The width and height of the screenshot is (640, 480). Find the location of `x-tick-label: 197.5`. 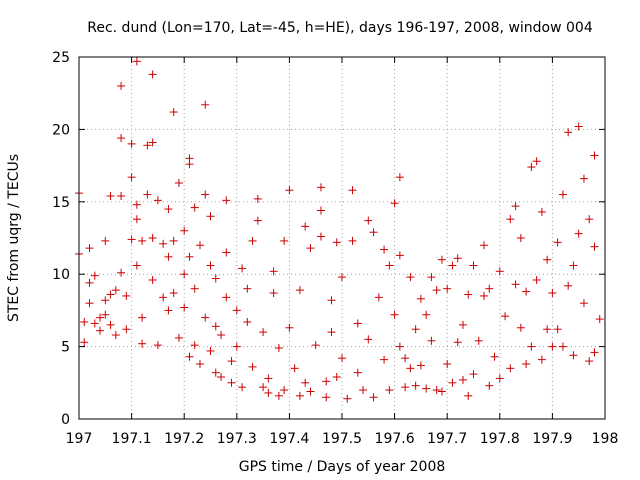

x-tick-label: 197.5 is located at coordinates (342, 439).